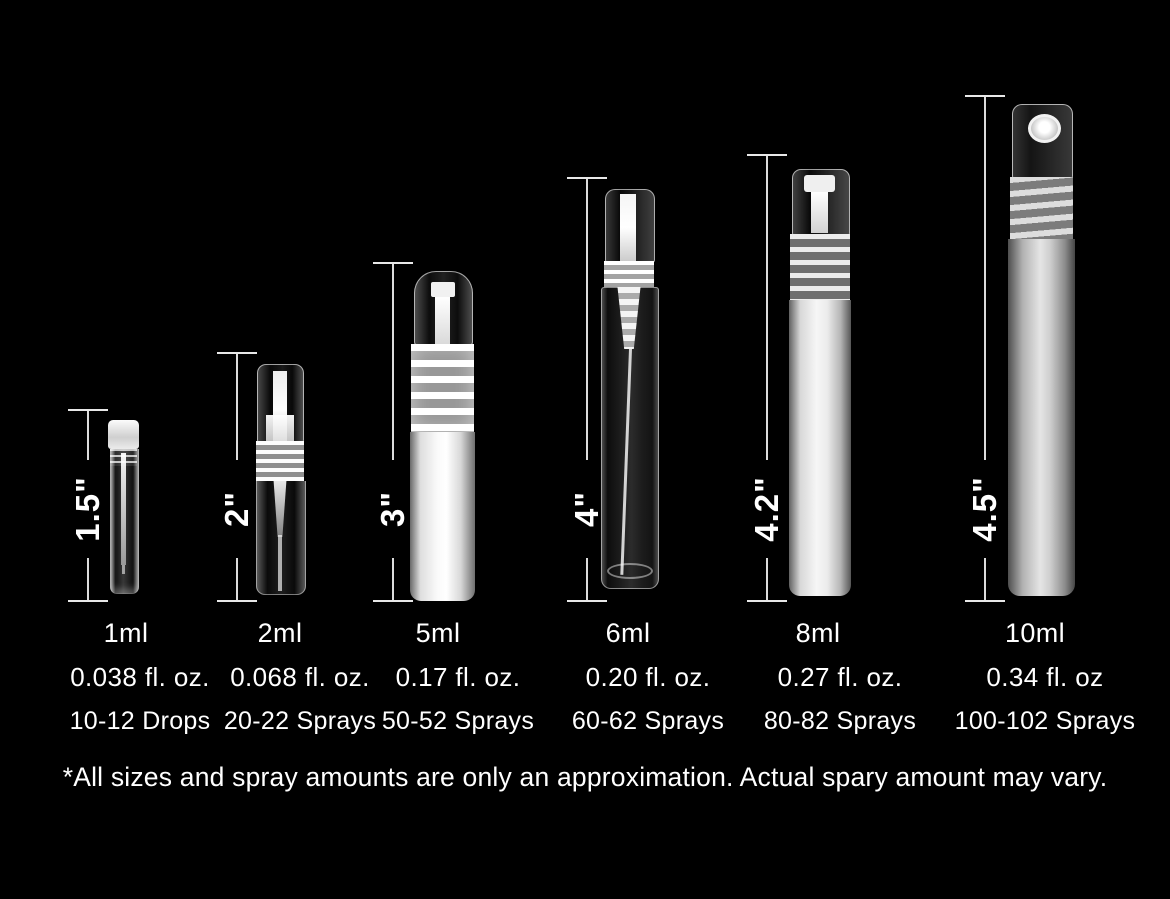 Image resolution: width=1170 pixels, height=899 pixels. What do you see at coordinates (236, 509) in the screenshot?
I see `height-label: 2"` at bounding box center [236, 509].